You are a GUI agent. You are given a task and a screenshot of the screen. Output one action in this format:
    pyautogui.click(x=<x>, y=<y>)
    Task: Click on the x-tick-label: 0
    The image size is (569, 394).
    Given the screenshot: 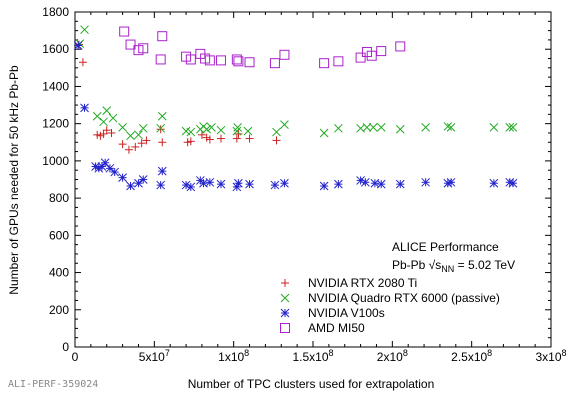 What is the action you would take?
    pyautogui.click(x=75, y=357)
    